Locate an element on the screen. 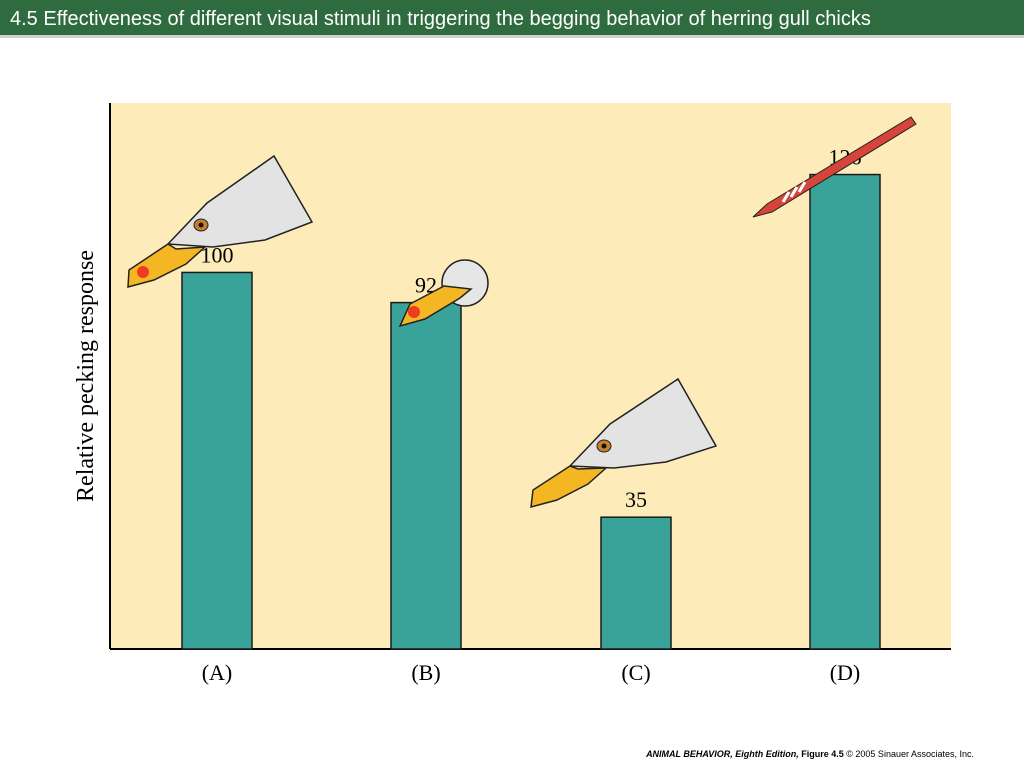 The width and height of the screenshot is (1024, 768). credit-book: ANIMAL BEHAVIOR, Eighth Edition, is located at coordinates (722, 754).